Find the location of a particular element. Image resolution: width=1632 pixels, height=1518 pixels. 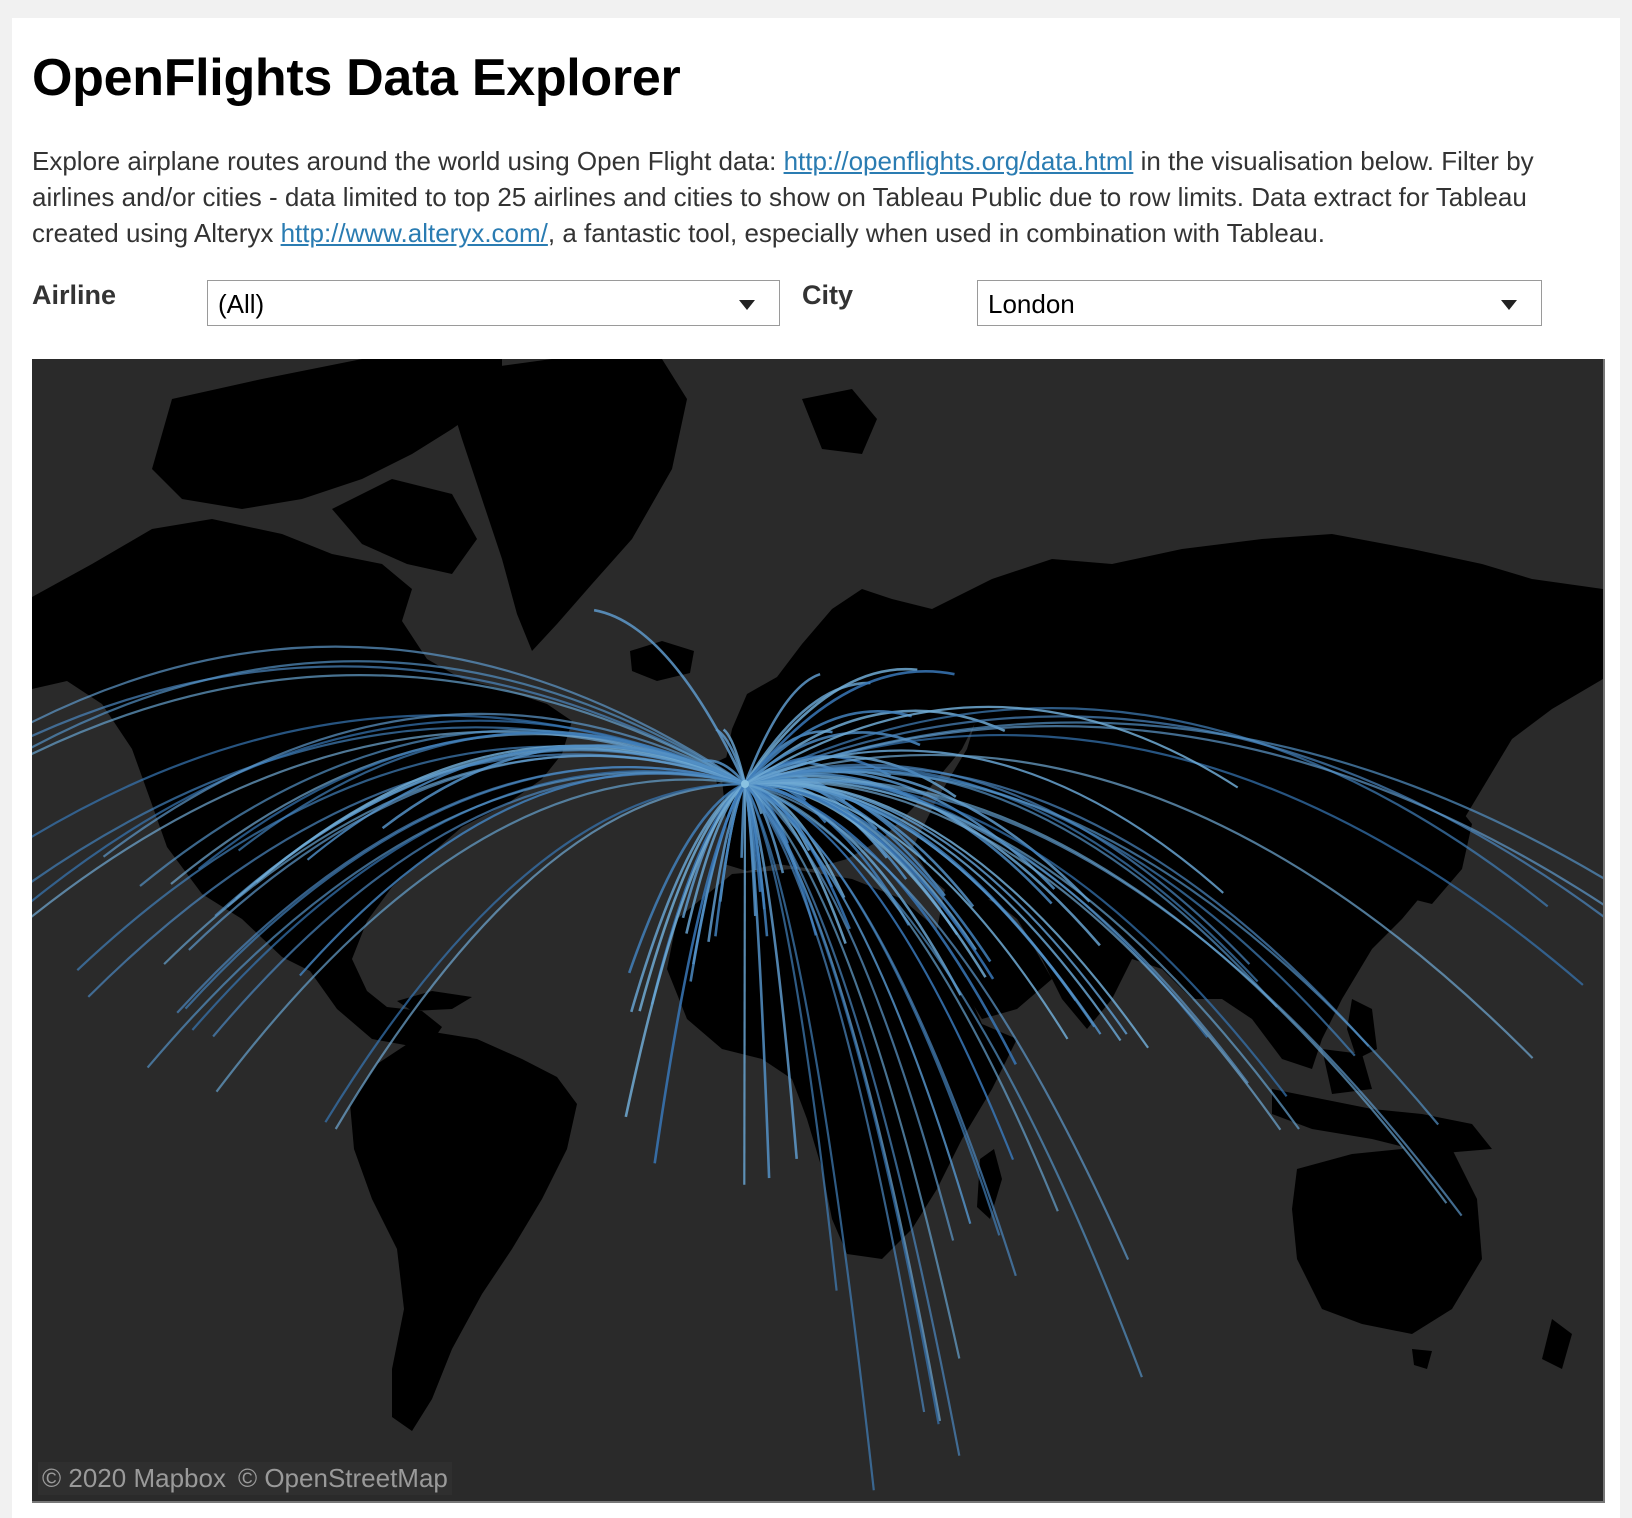

japan-land is located at coordinates (1442, 851).